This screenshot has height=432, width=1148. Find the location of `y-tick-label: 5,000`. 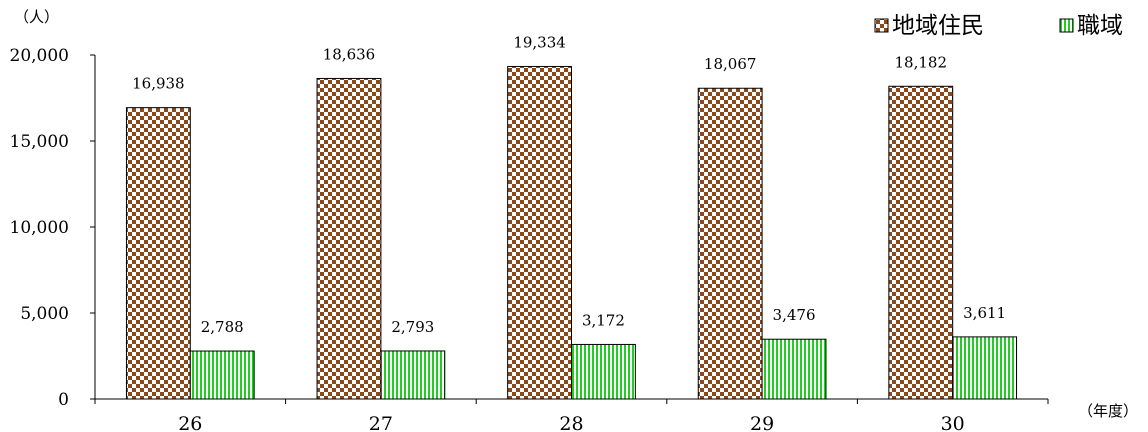

y-tick-label: 5,000 is located at coordinates (44, 314).